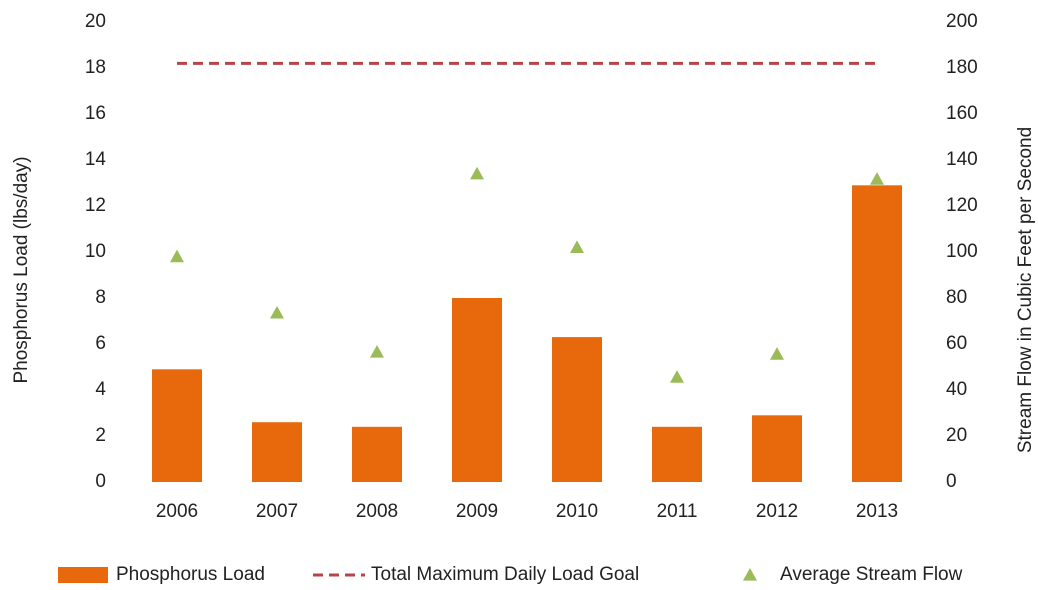 This screenshot has height=590, width=1038. I want to click on x-tick-label: 2013, so click(877, 511).